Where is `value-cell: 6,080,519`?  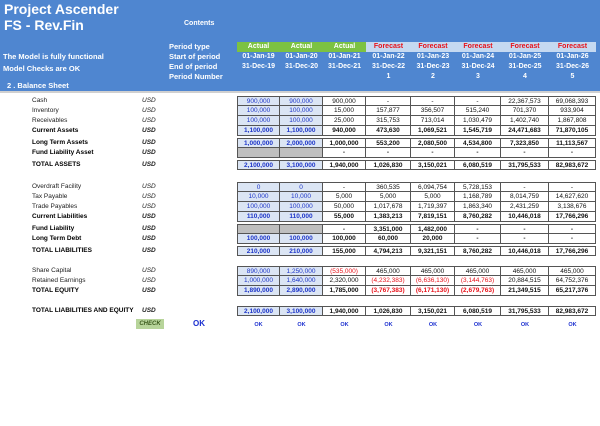
value-cell: 6,080,519 is located at coordinates (478, 165).